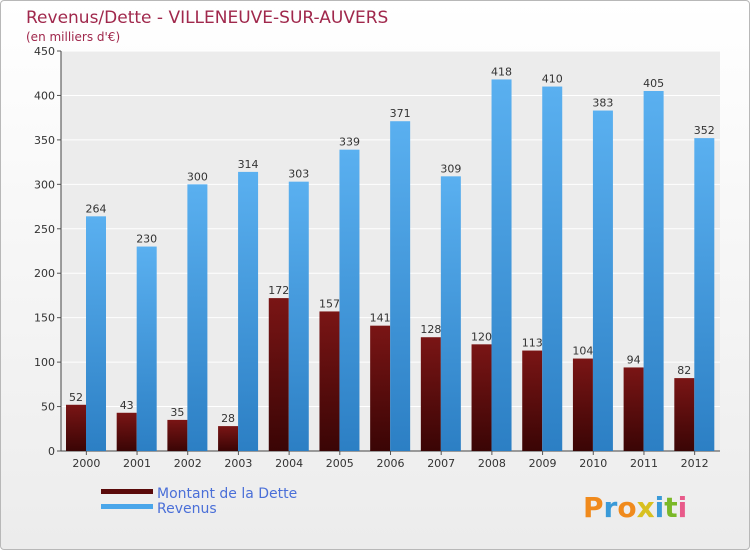  What do you see at coordinates (137, 463) in the screenshot?
I see `x-tick-label-2001: 2001` at bounding box center [137, 463].